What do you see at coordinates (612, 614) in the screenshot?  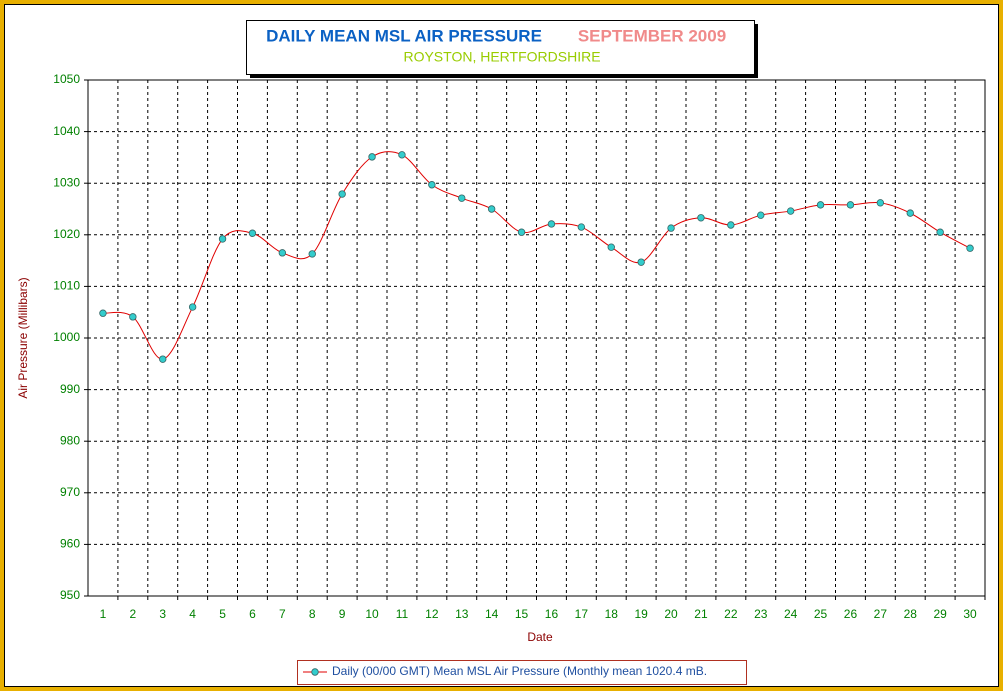 I see `x-tick-label: 18` at bounding box center [612, 614].